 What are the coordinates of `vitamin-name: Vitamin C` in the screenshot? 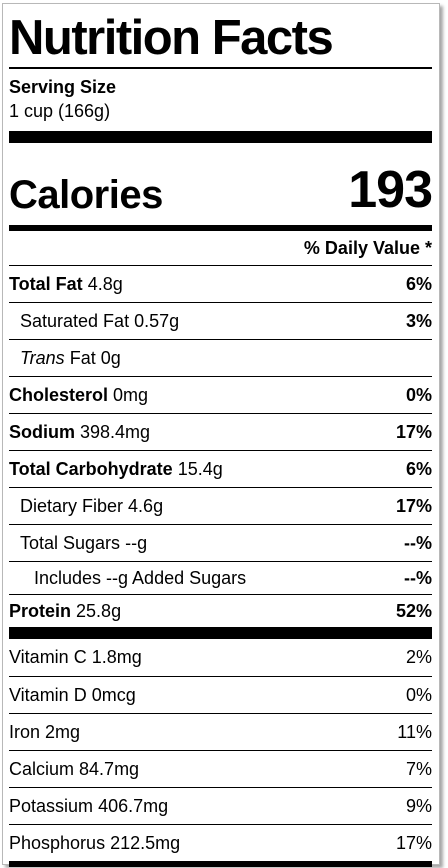 It's located at (48, 657).